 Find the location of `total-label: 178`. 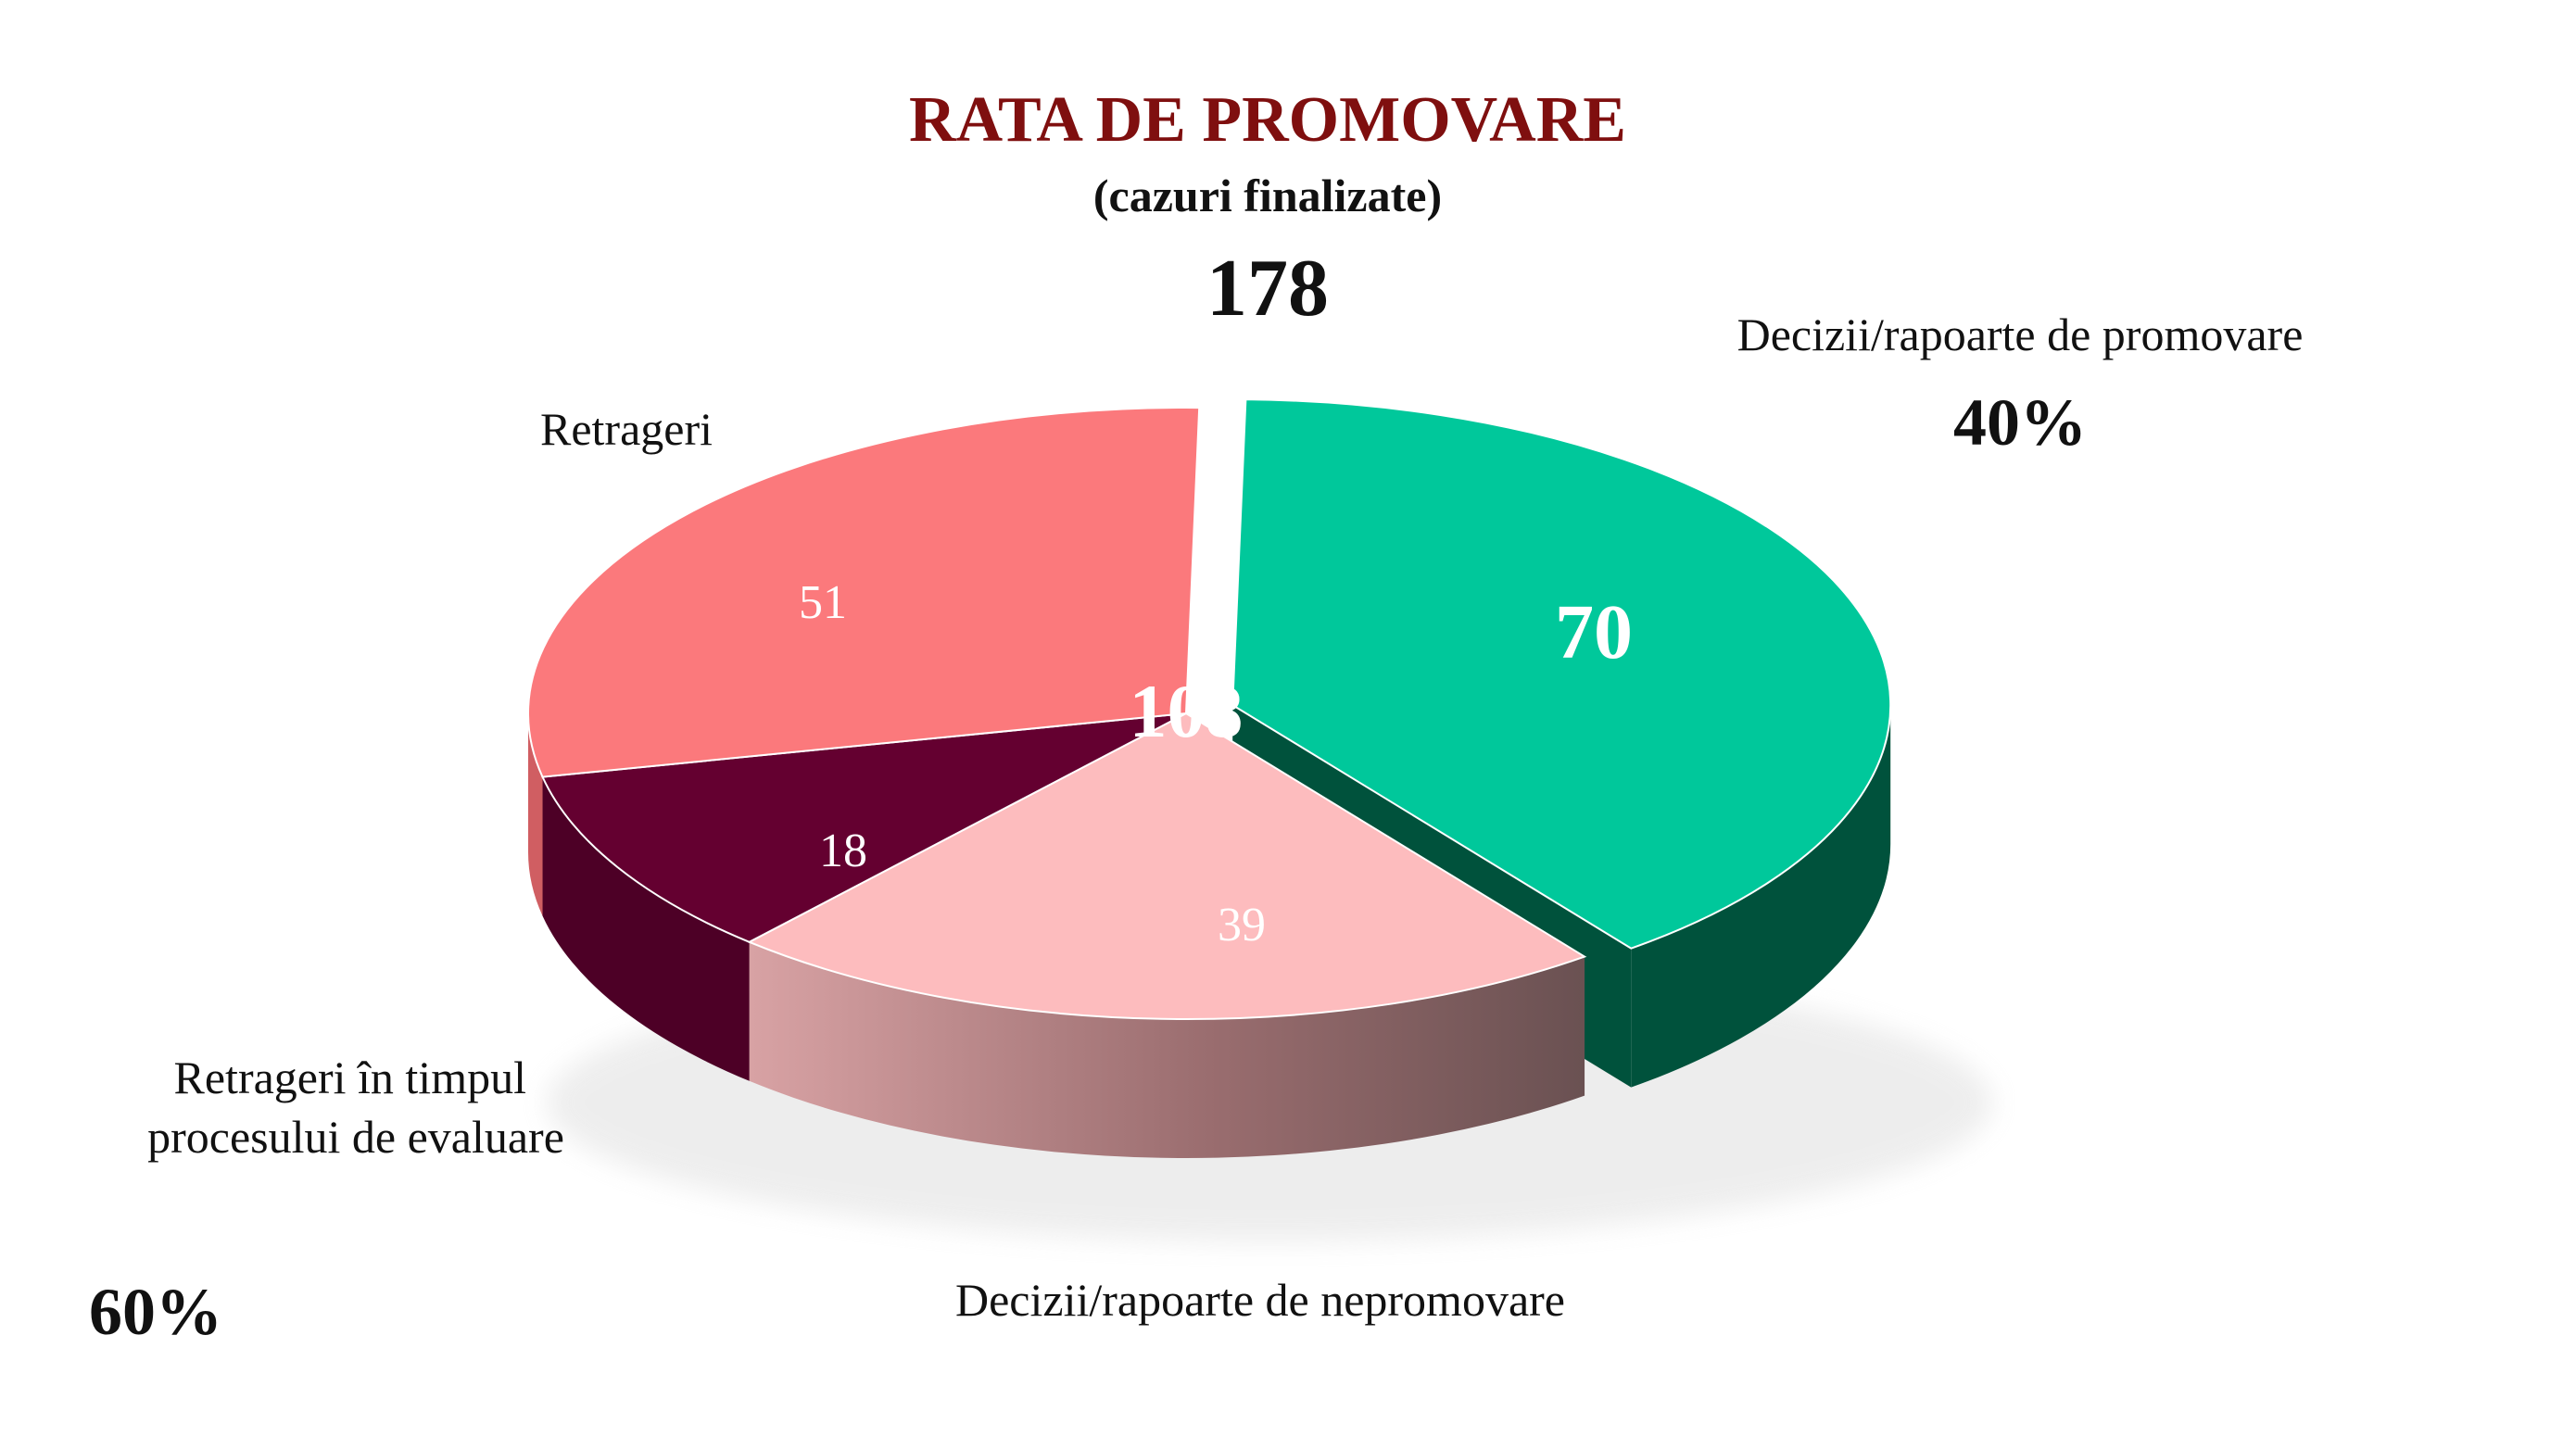

total-label: 178 is located at coordinates (1267, 289).